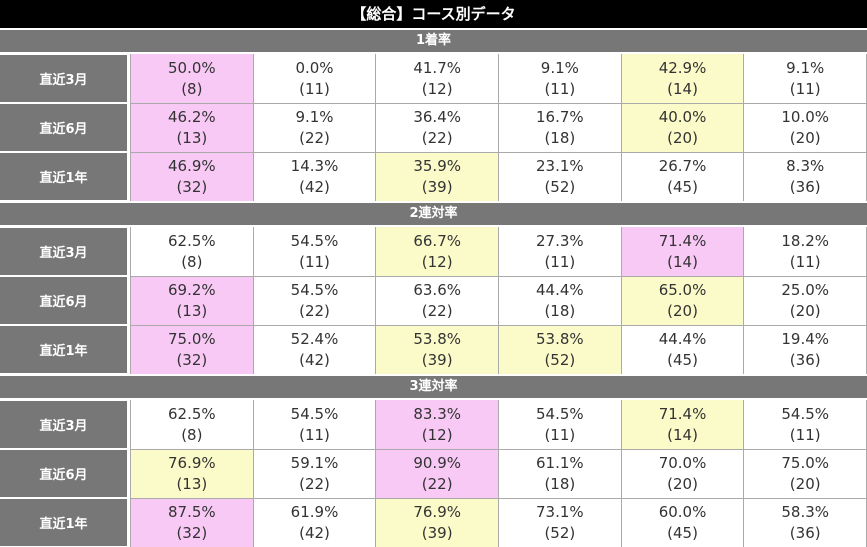 This screenshot has height=547, width=867. What do you see at coordinates (437, 533) in the screenshot?
I see `sample-count: (39)` at bounding box center [437, 533].